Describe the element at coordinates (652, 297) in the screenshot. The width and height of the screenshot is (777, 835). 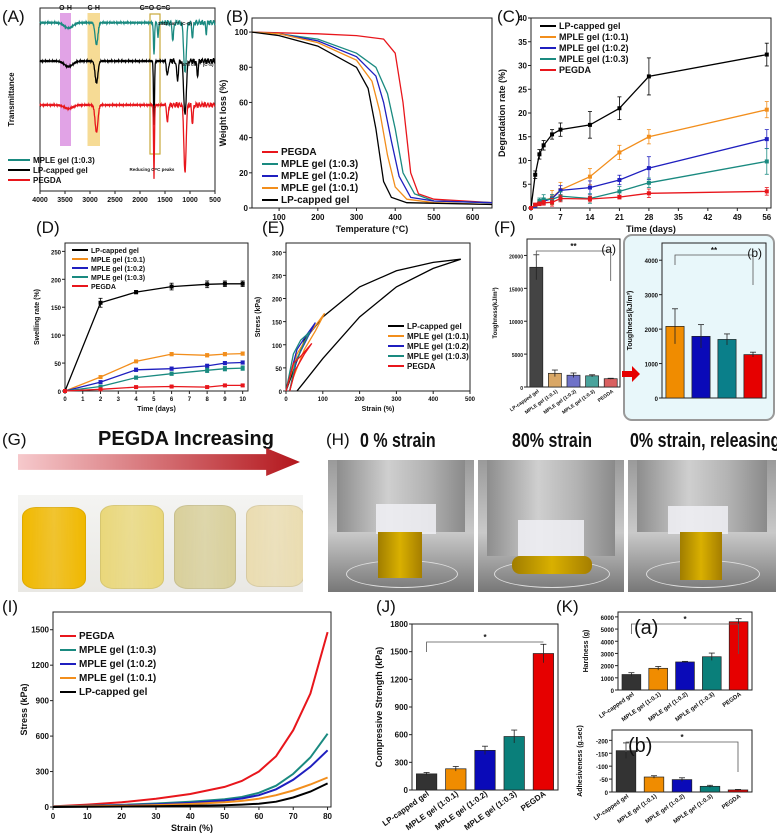
I see `y-tick-label: 3000` at that location.